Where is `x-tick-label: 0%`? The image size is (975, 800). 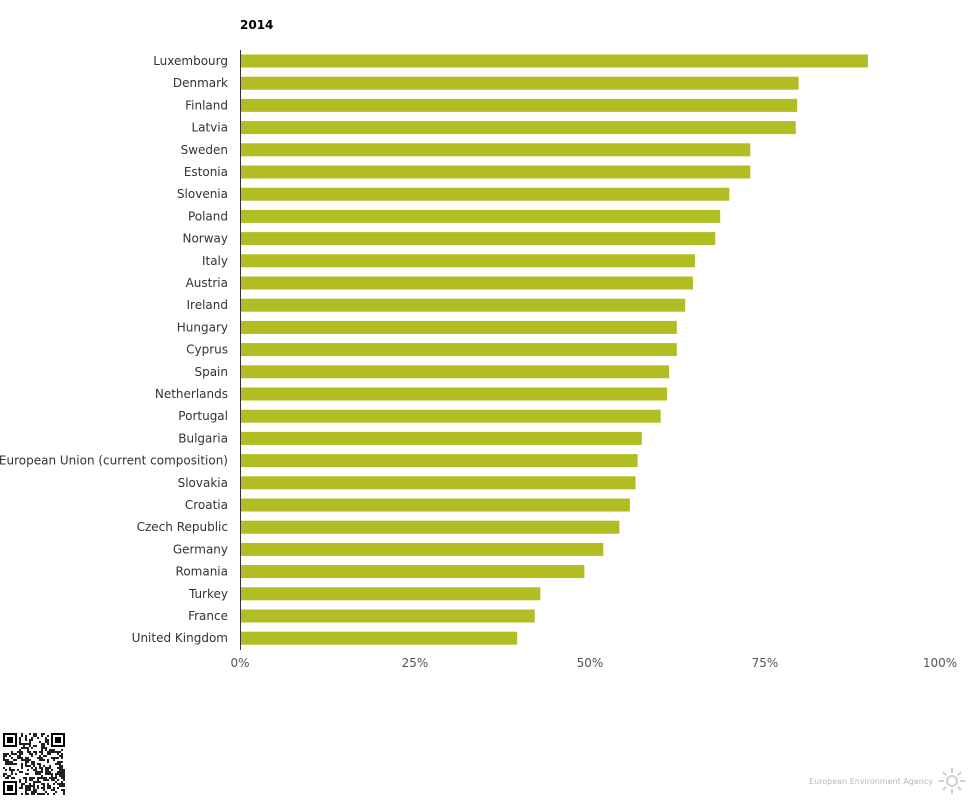
x-tick-label: 0% is located at coordinates (239, 663).